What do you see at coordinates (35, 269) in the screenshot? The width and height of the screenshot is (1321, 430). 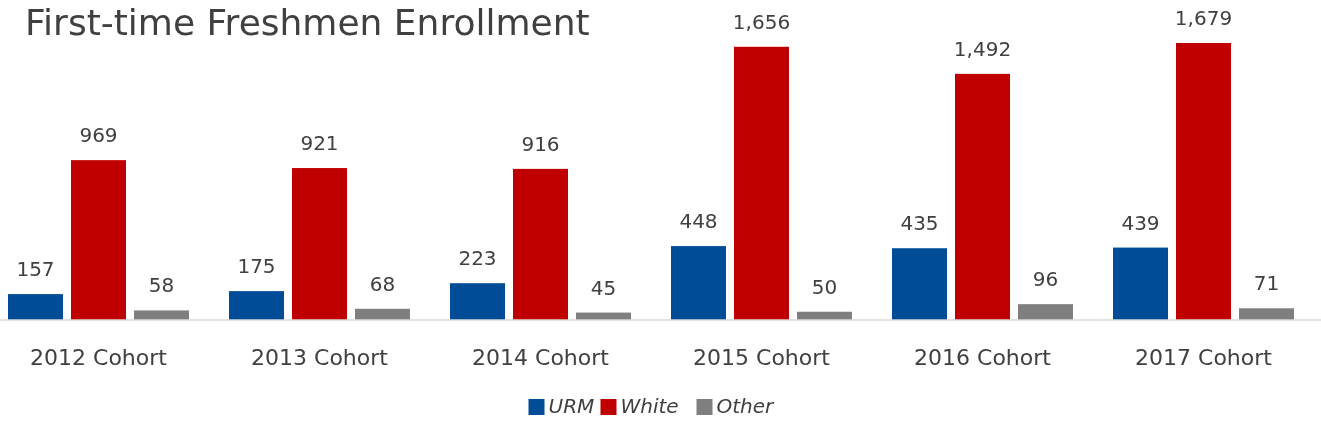 I see `data-label: 157` at bounding box center [35, 269].